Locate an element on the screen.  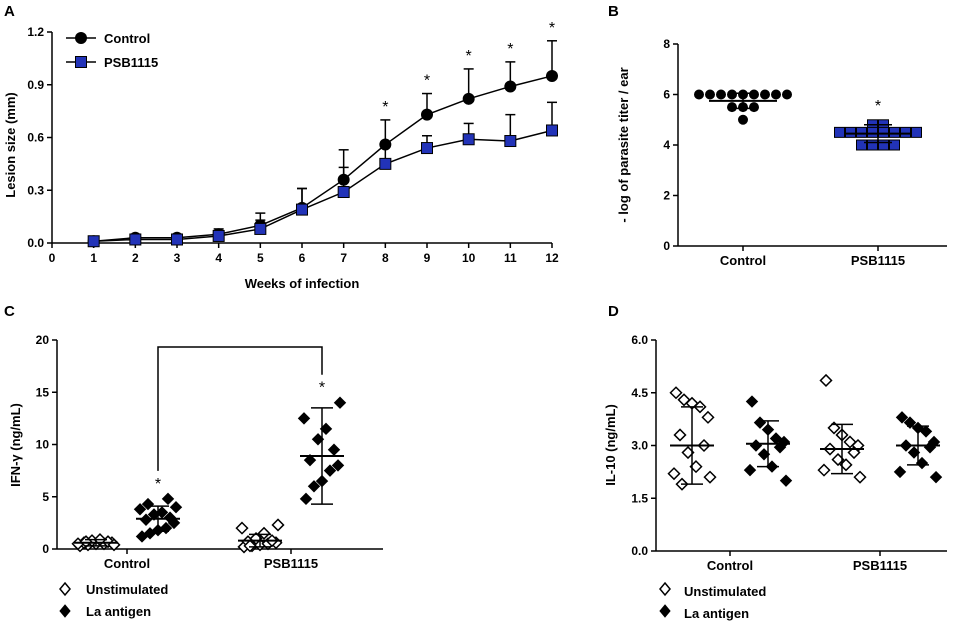
panel-b-x-ticks: Control PSB1115 is located at coordinates (812, 257).